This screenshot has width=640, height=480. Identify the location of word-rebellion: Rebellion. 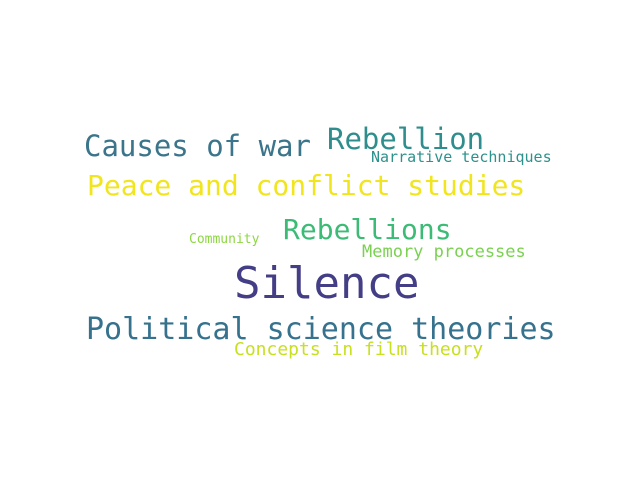
(406, 139).